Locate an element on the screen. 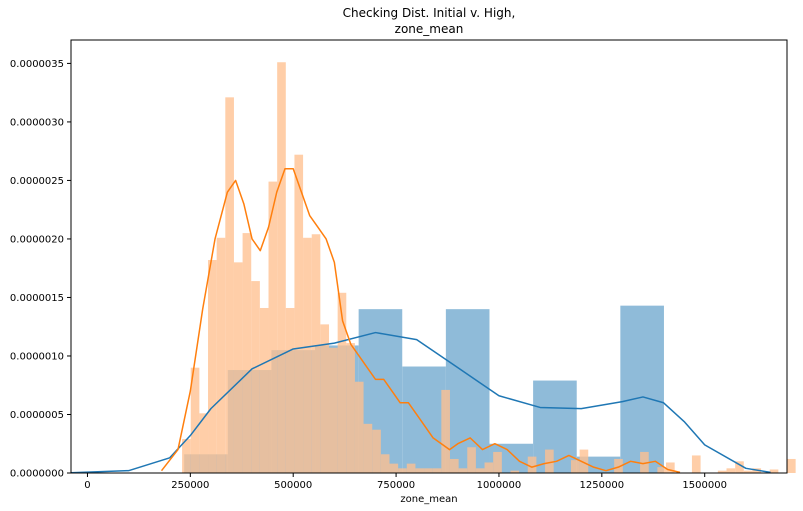 Image resolution: width=803 pixels, height=511 pixels. x-tick-label: 250000 is located at coordinates (190, 485).